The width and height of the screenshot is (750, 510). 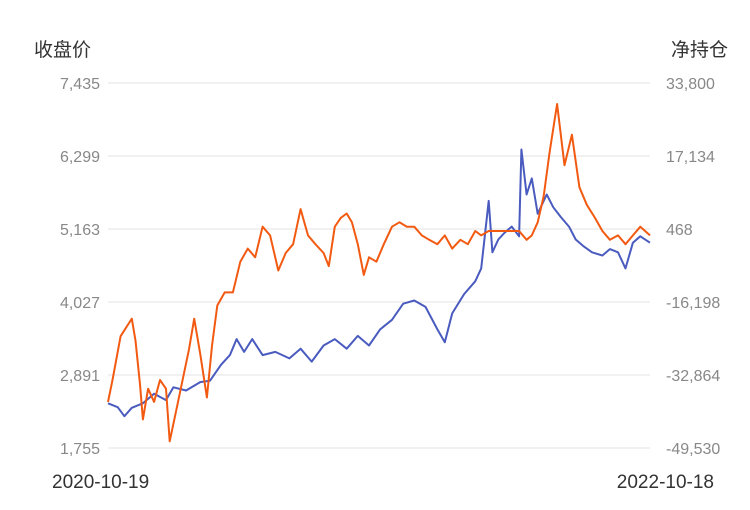 What do you see at coordinates (62, 50) in the screenshot?
I see `left-axis-title: 收盘价` at bounding box center [62, 50].